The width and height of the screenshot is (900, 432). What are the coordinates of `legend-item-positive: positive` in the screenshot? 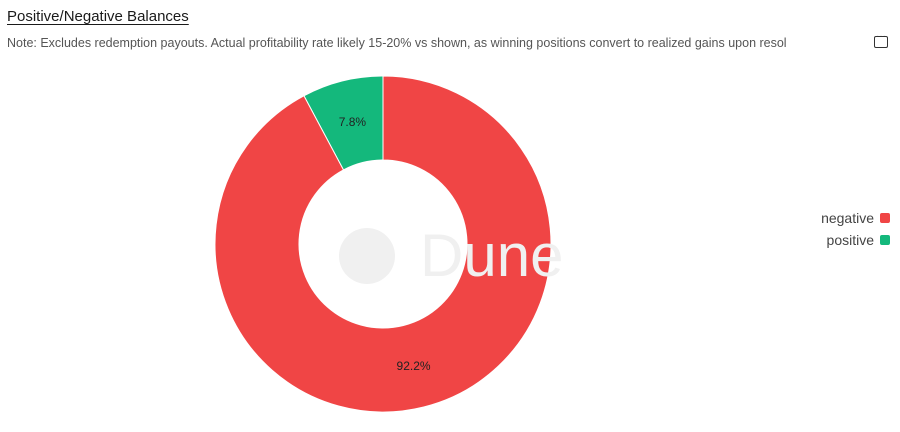 It's located at (858, 240).